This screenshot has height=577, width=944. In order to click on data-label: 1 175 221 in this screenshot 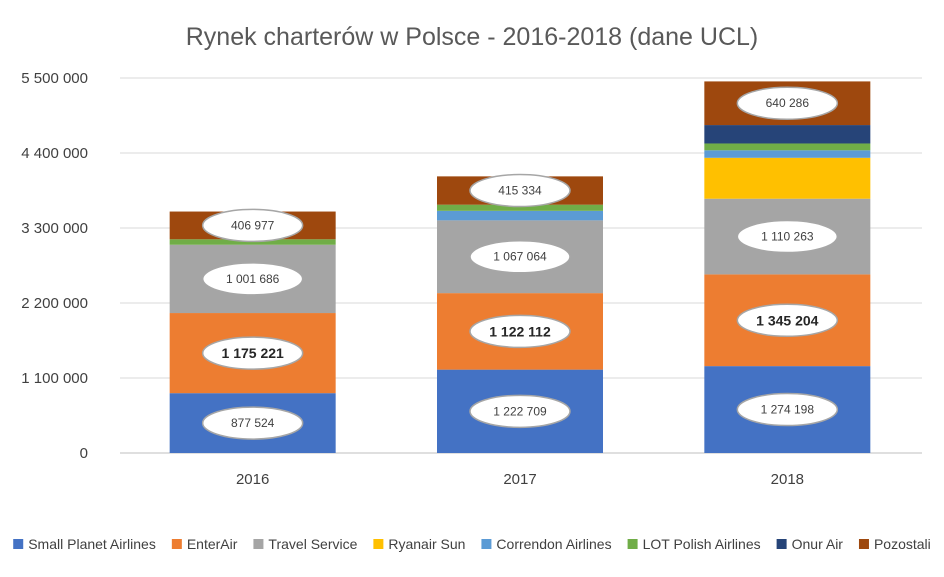, I will do `click(252, 353)`.